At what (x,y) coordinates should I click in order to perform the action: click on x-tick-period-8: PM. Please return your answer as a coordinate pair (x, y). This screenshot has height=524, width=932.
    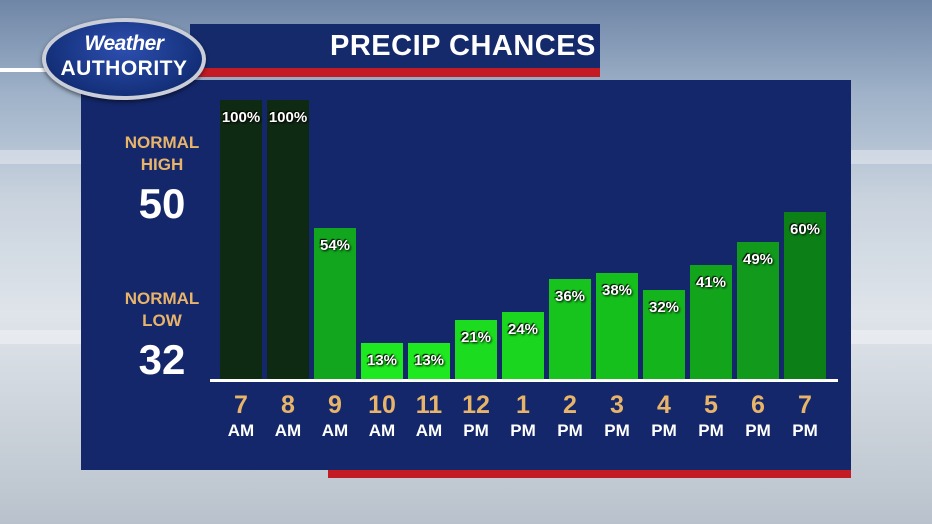
    Looking at the image, I should click on (617, 430).